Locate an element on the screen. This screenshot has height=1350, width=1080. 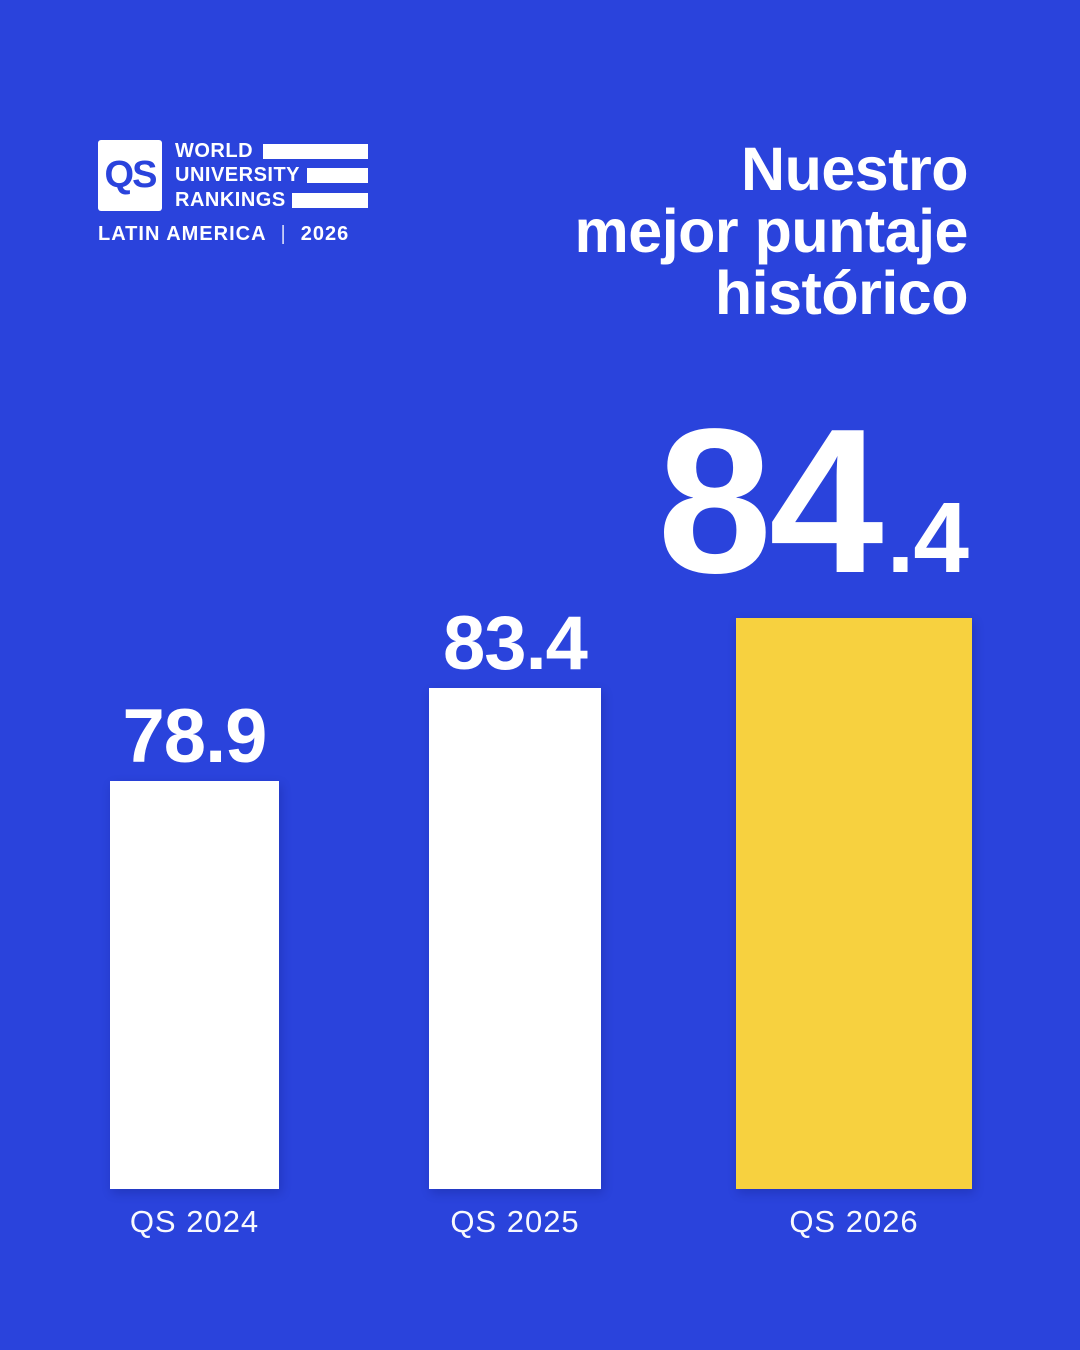
logo-top-row: QS WORLD UNIVERSITY RANKINGS is located at coordinates (233, 175).